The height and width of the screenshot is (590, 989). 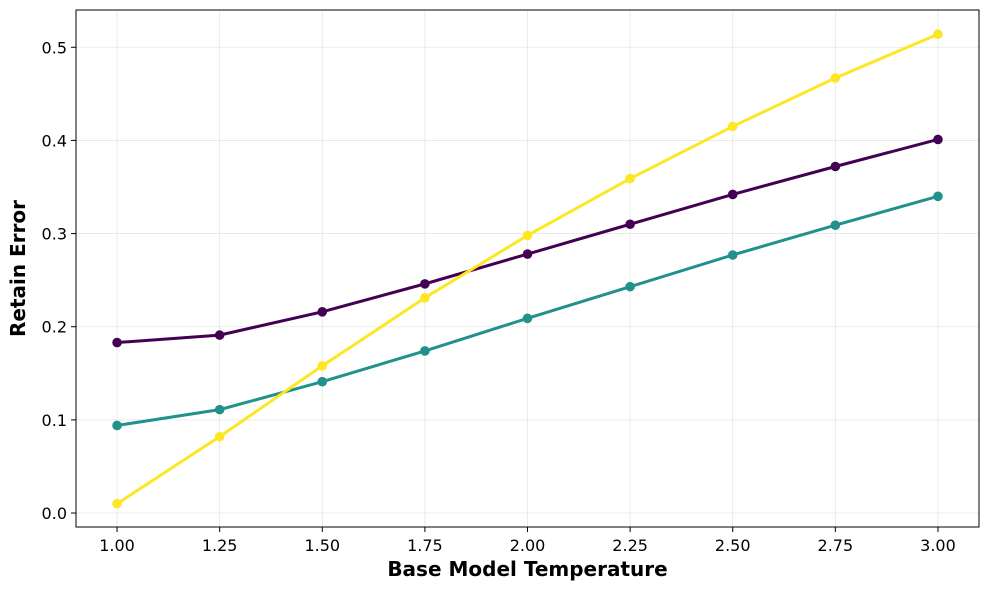 I want to click on y-tick-label: 0.2, so click(x=54, y=327).